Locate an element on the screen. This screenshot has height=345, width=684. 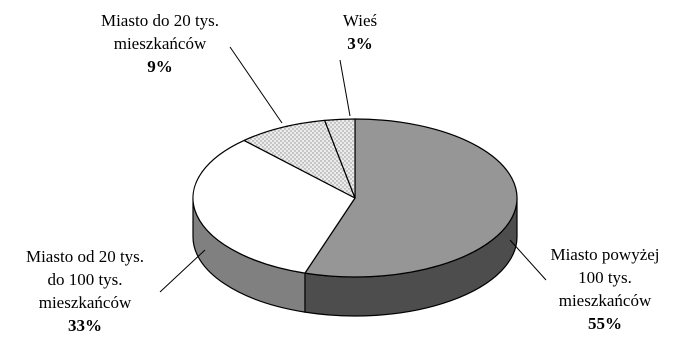
slice-value-medium-town: 33% is located at coordinates (85, 325).